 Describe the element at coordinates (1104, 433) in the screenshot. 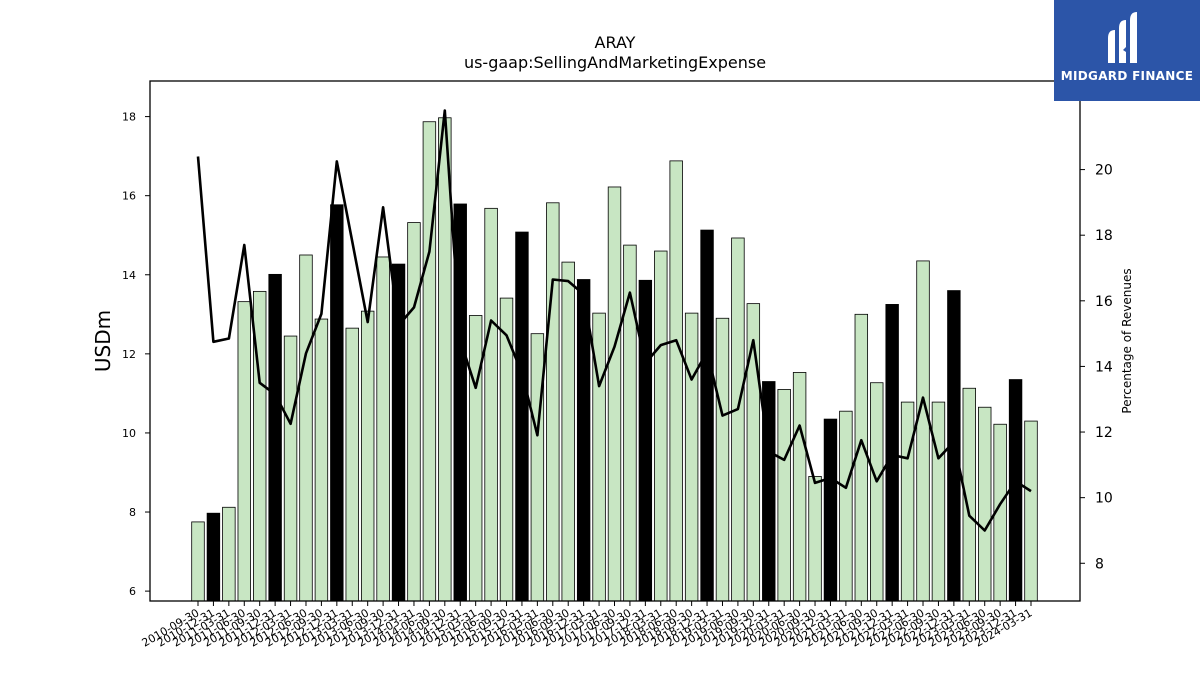

I see `y2-tick-label: 12` at that location.